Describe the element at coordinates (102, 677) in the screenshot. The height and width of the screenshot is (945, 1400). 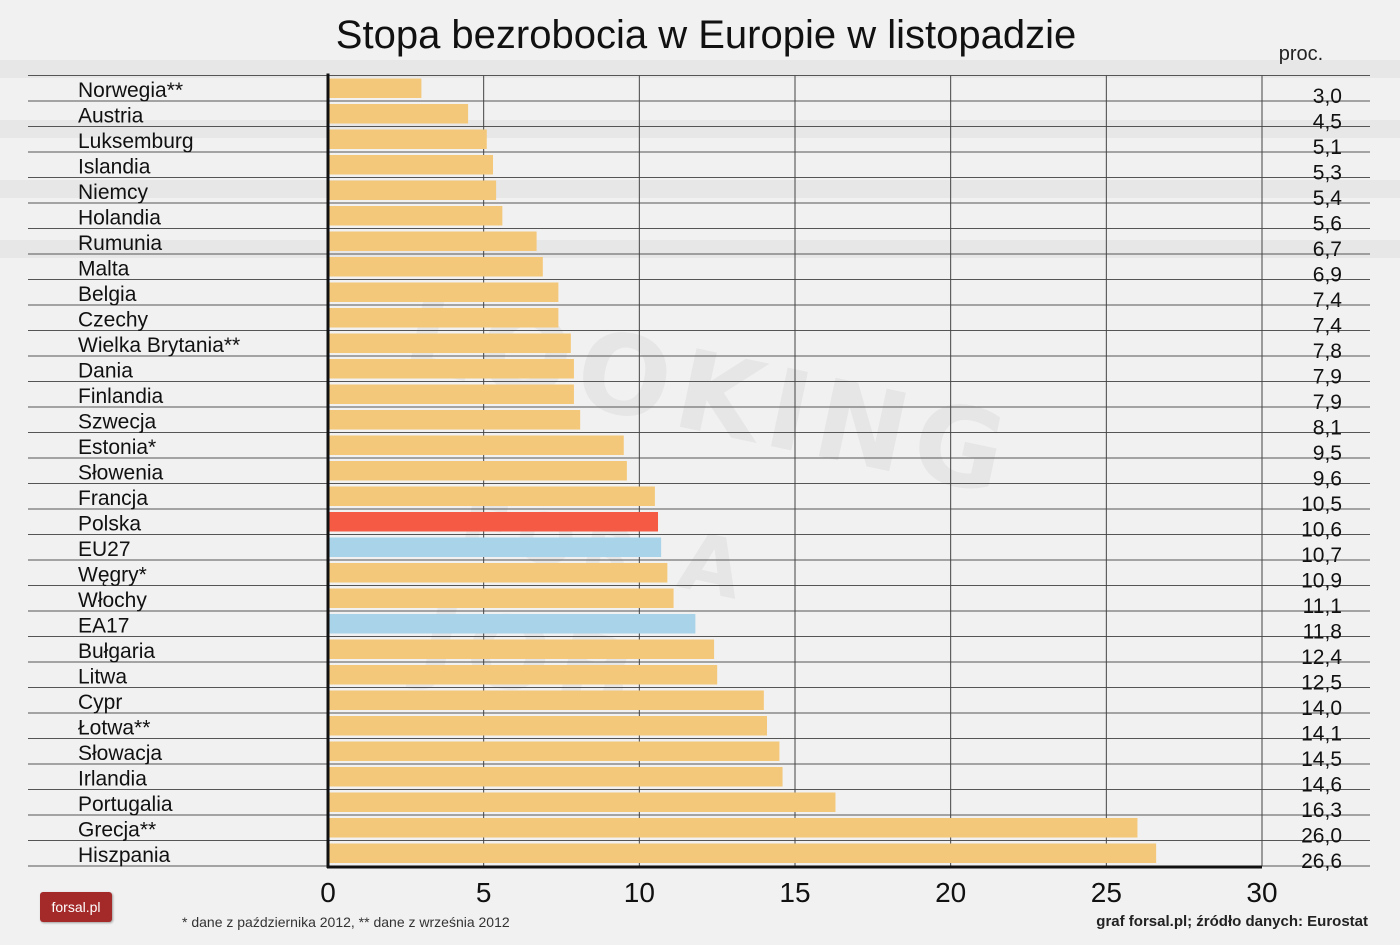
I see `category-label: Litwa` at that location.